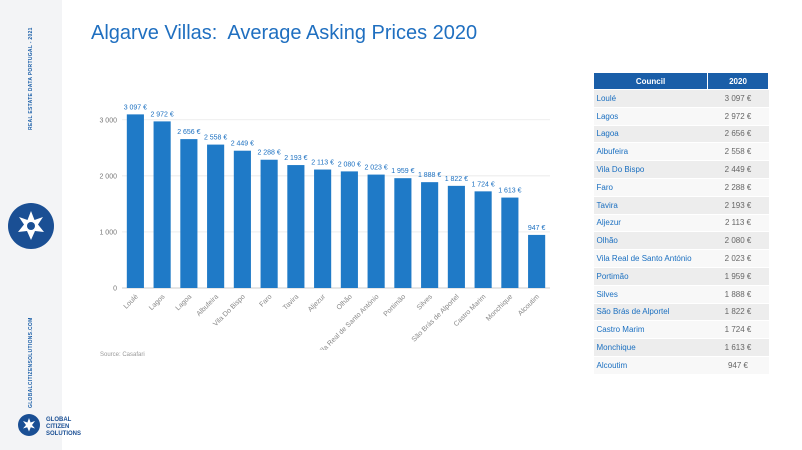 The image size is (802, 450). What do you see at coordinates (681, 81) in the screenshot?
I see `table-header-row: Council 2020` at bounding box center [681, 81].